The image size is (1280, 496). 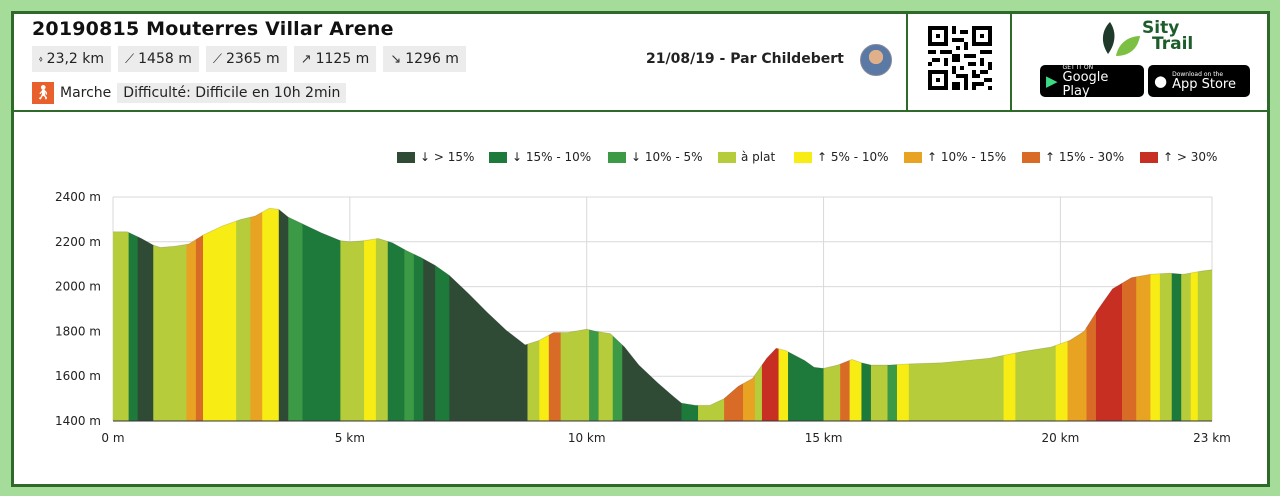 What do you see at coordinates (78, 242) in the screenshot?
I see `y-tick-label: 2200 m` at bounding box center [78, 242].